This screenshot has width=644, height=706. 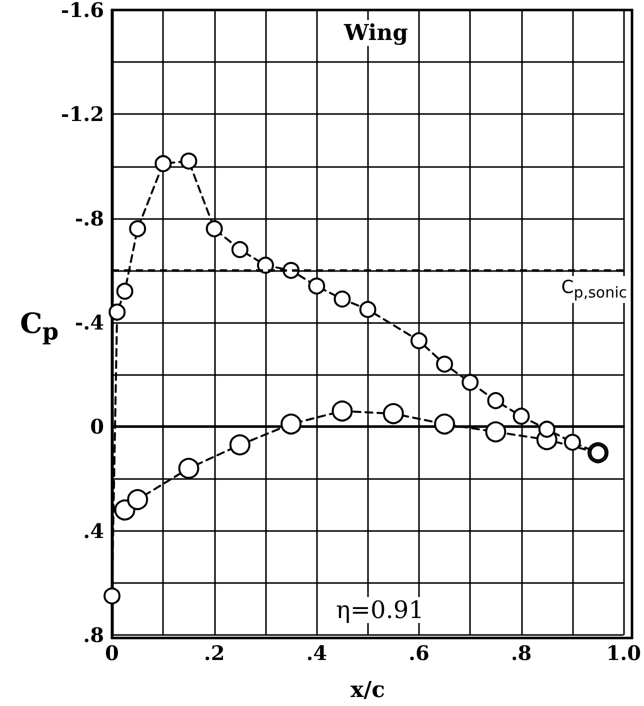 I want to click on y-tick-label: .8, so click(x=93, y=635).